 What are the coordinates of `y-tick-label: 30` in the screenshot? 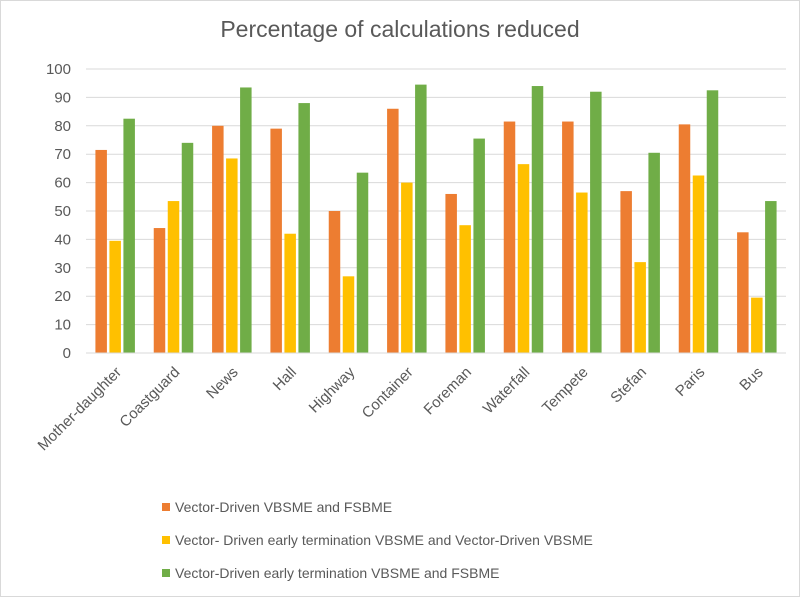 It's located at (62, 268).